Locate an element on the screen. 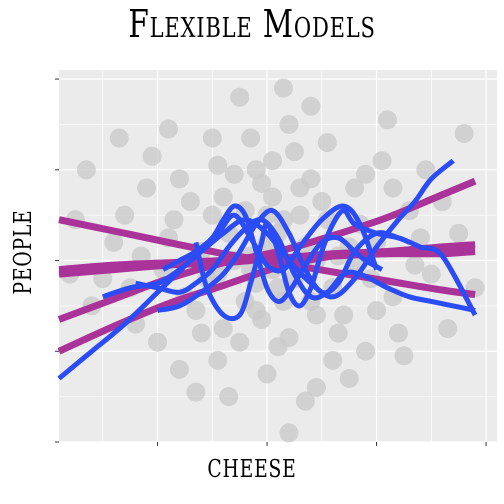 The image size is (504, 504). linear-fit-line is located at coordinates (267, 257).